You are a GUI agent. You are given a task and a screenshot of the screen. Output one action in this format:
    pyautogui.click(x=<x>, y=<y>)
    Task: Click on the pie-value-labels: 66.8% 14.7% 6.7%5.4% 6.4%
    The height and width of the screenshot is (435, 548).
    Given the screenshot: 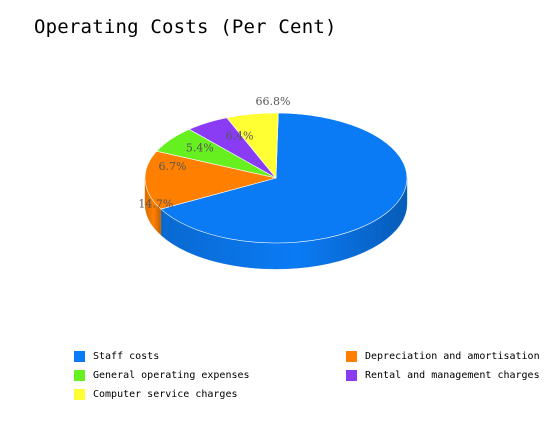 What is the action you would take?
    pyautogui.click(x=214, y=152)
    